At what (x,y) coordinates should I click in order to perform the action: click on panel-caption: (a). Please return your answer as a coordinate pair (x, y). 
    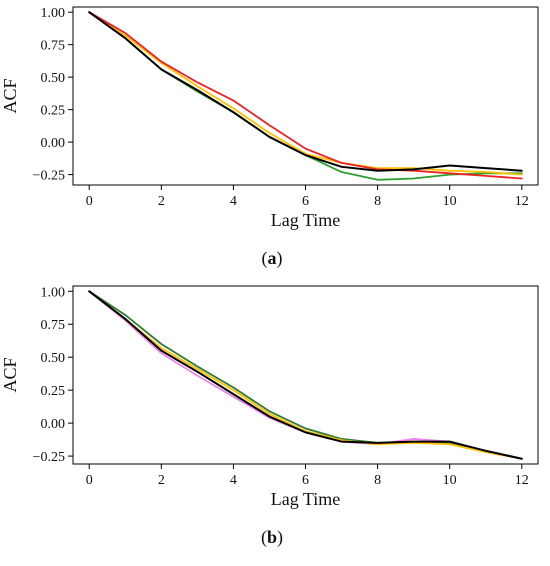
    Looking at the image, I should click on (272, 258).